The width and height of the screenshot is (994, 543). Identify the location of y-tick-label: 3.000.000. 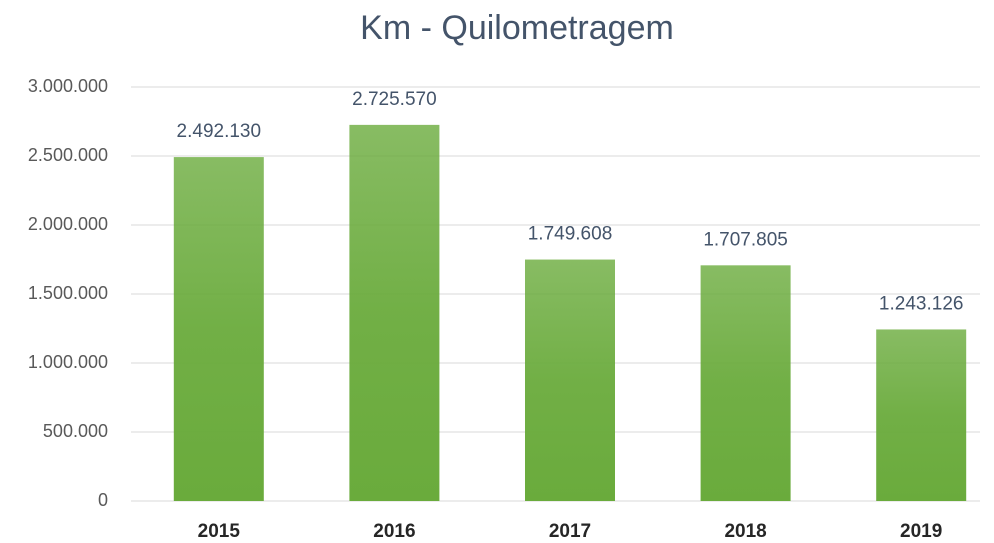
(68, 86).